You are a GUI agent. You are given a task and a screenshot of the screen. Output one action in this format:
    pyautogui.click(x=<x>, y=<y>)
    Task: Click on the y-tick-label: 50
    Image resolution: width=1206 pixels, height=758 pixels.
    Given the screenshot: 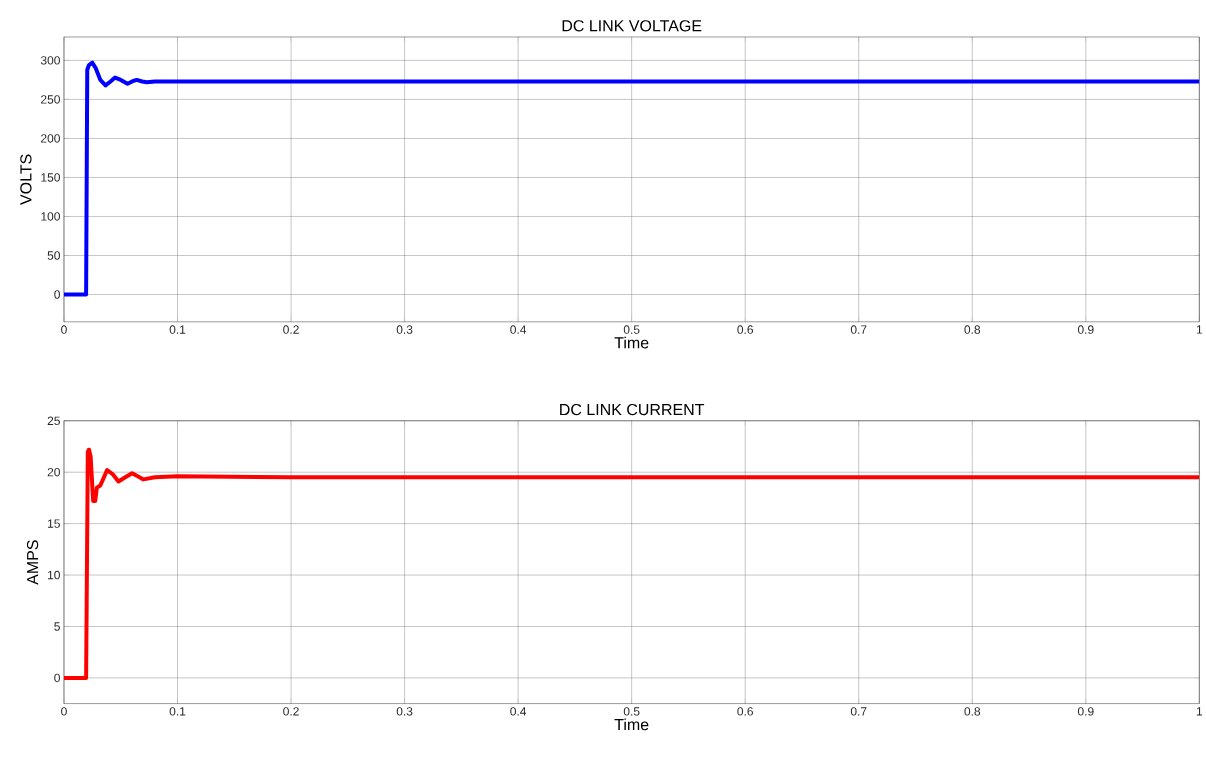 What is the action you would take?
    pyautogui.click(x=53, y=255)
    